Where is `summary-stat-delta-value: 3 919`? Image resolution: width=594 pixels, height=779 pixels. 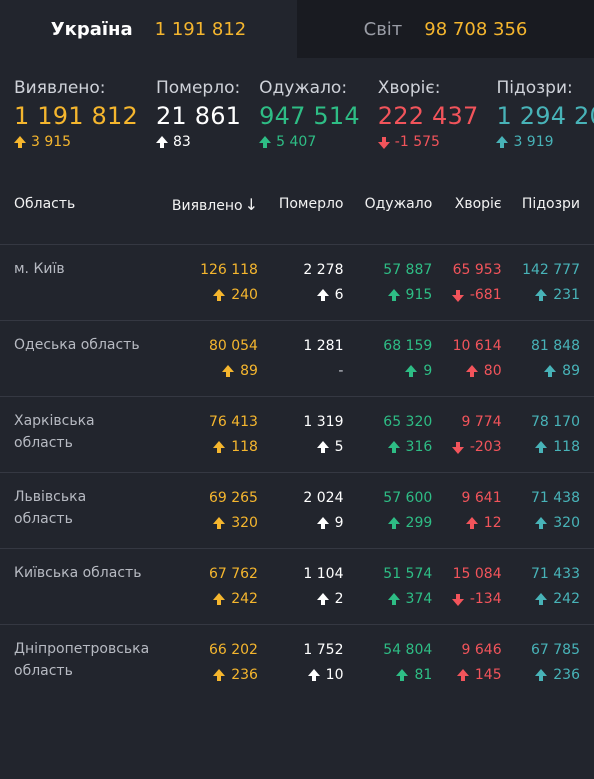 summary-stat-delta-value: 3 919 is located at coordinates (533, 142).